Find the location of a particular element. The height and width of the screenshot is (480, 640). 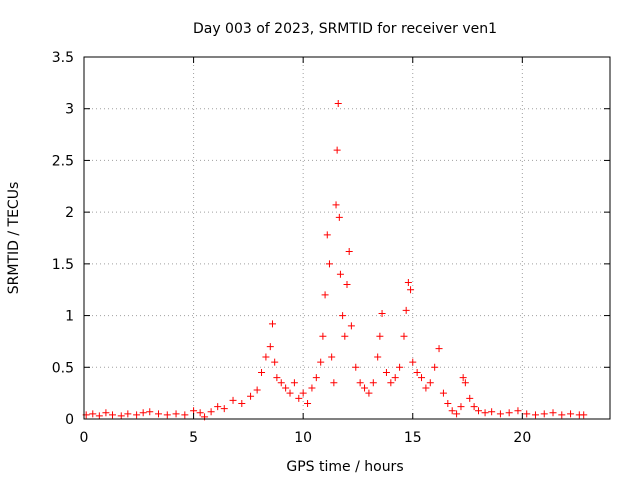

y-tick-label: 0.5 is located at coordinates (63, 368).